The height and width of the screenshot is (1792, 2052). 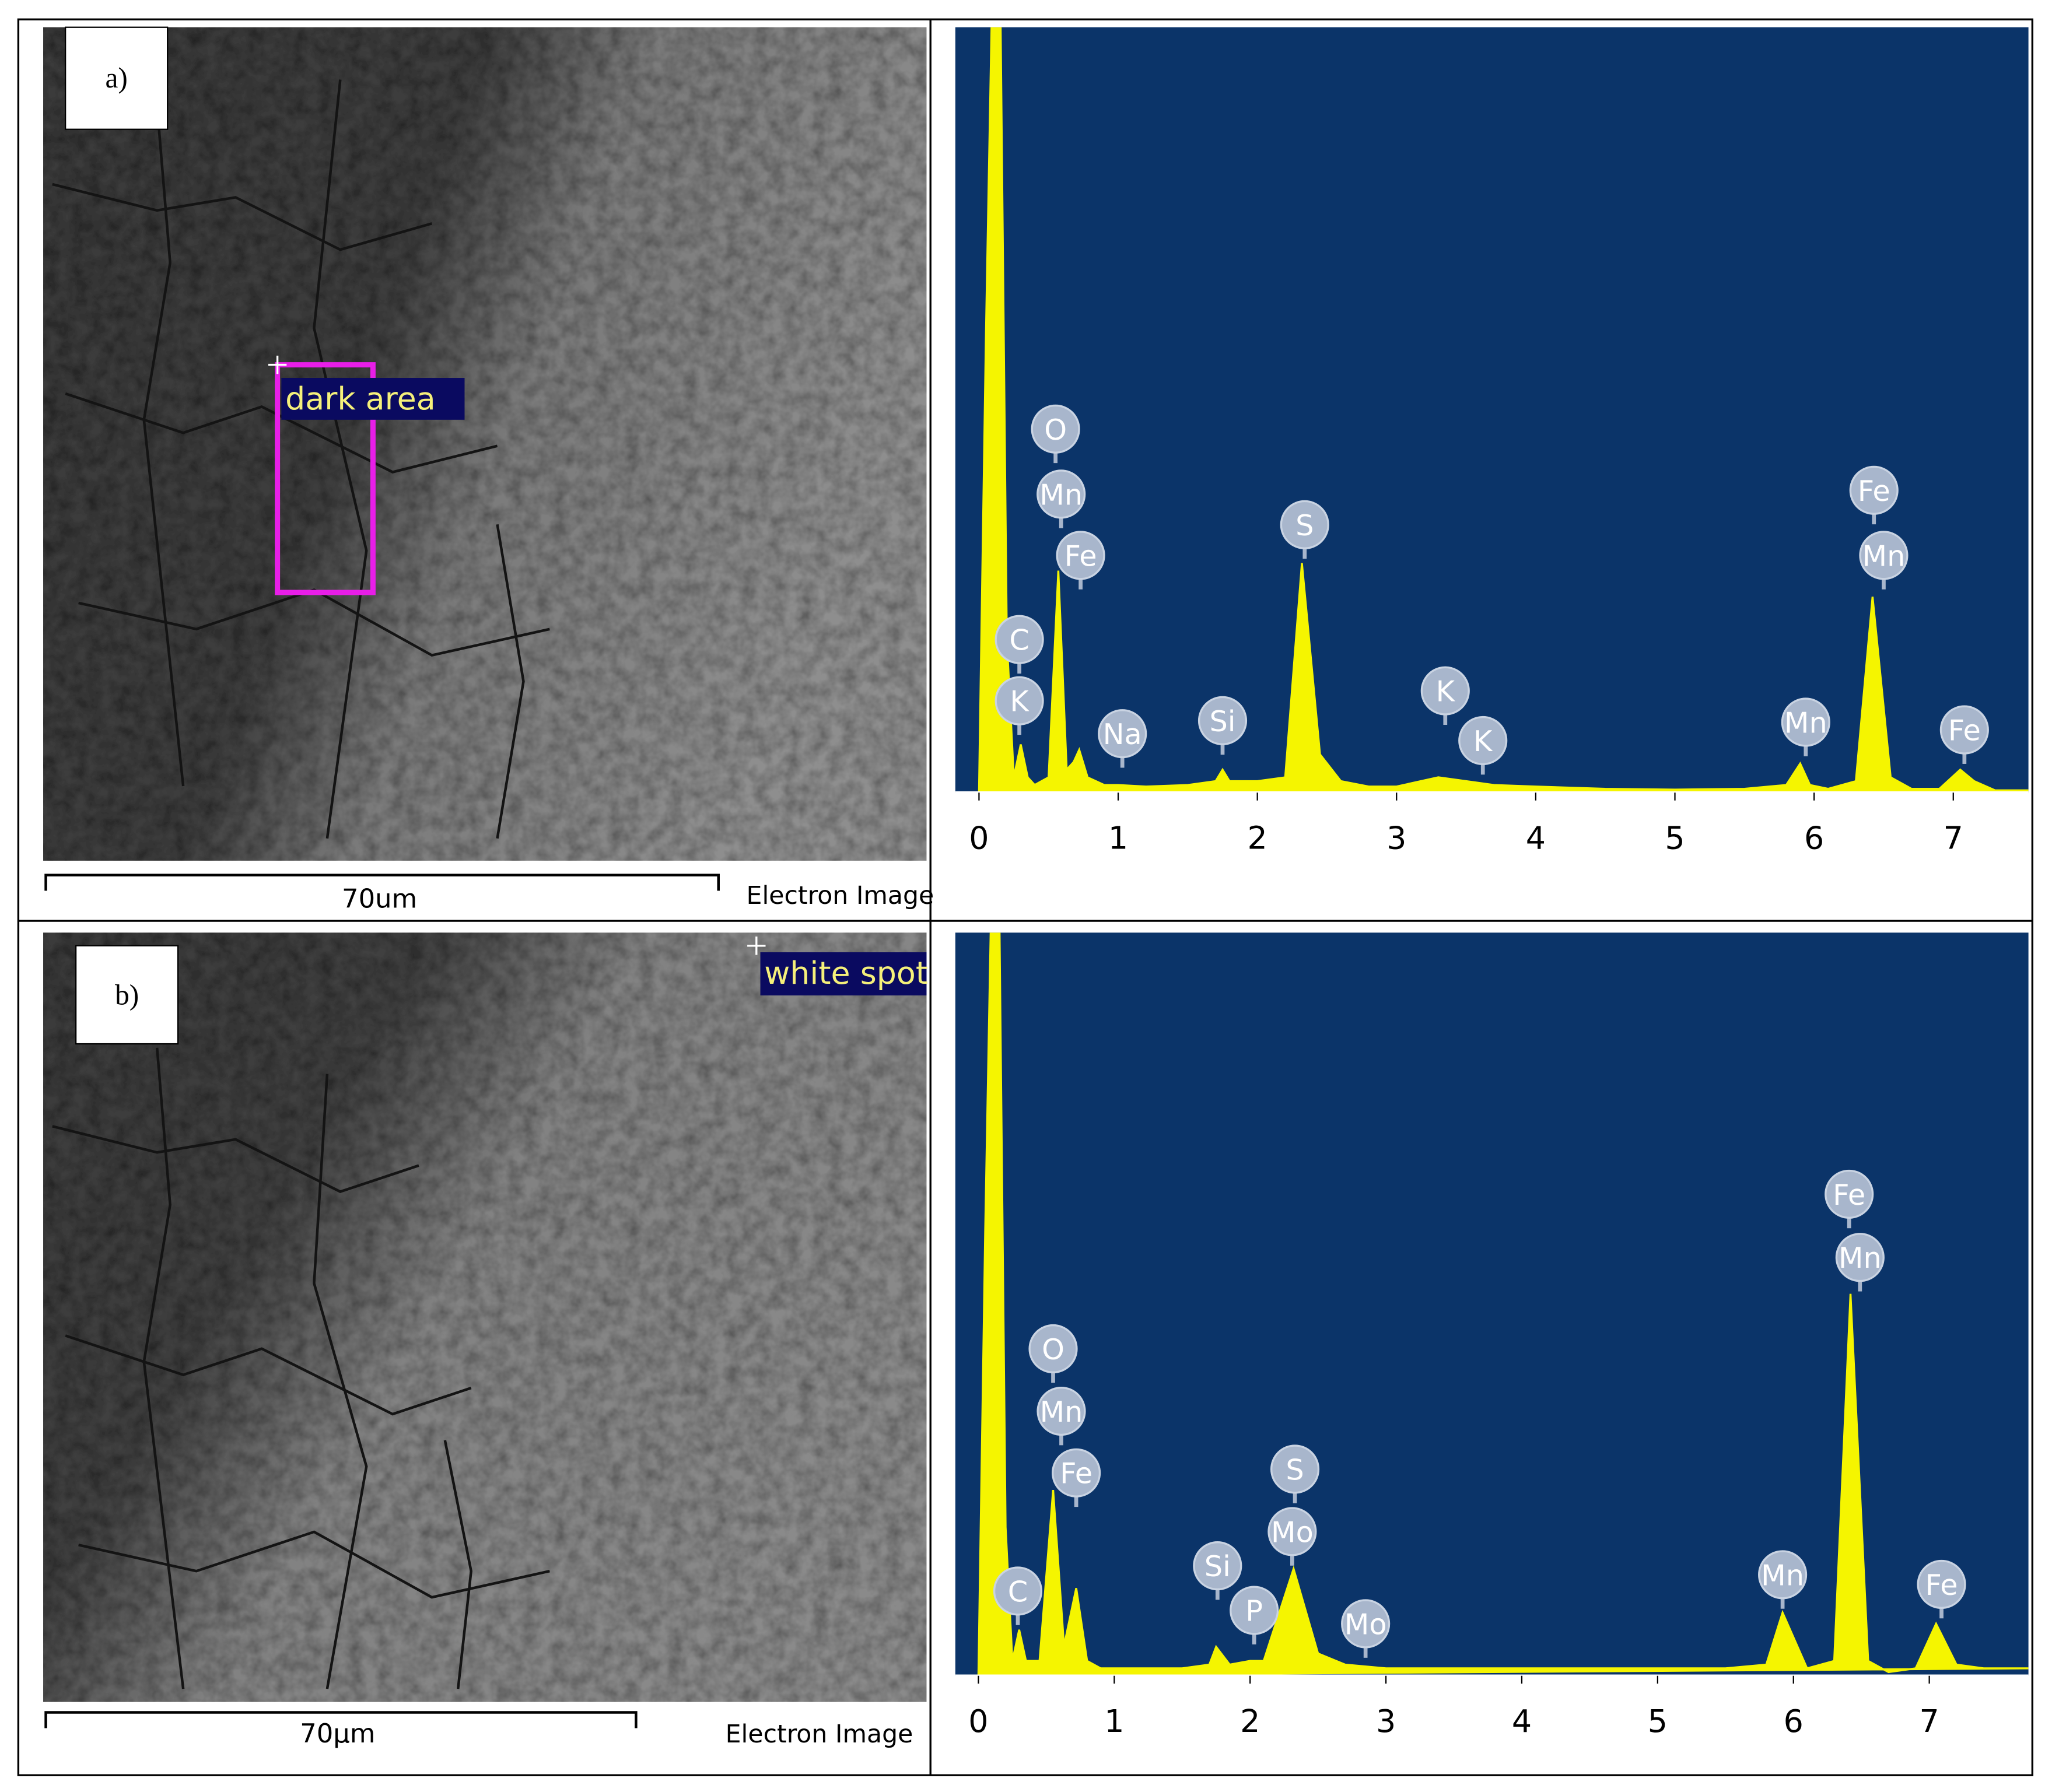 I want to click on x-tick-label: 1, so click(x=1114, y=1721).